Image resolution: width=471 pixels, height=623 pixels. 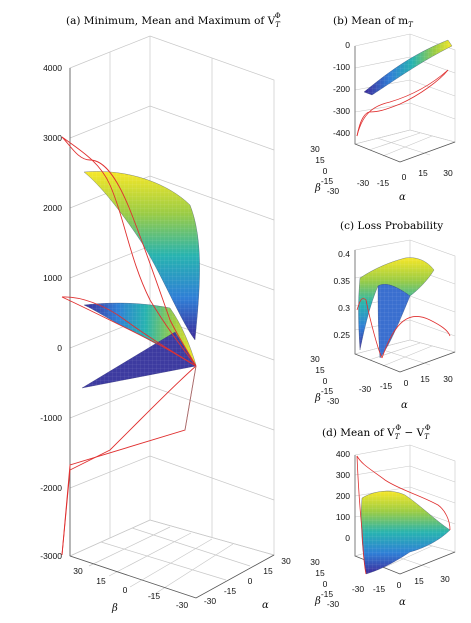 I want to click on chart-b-btick-2: 0, so click(x=325, y=171).